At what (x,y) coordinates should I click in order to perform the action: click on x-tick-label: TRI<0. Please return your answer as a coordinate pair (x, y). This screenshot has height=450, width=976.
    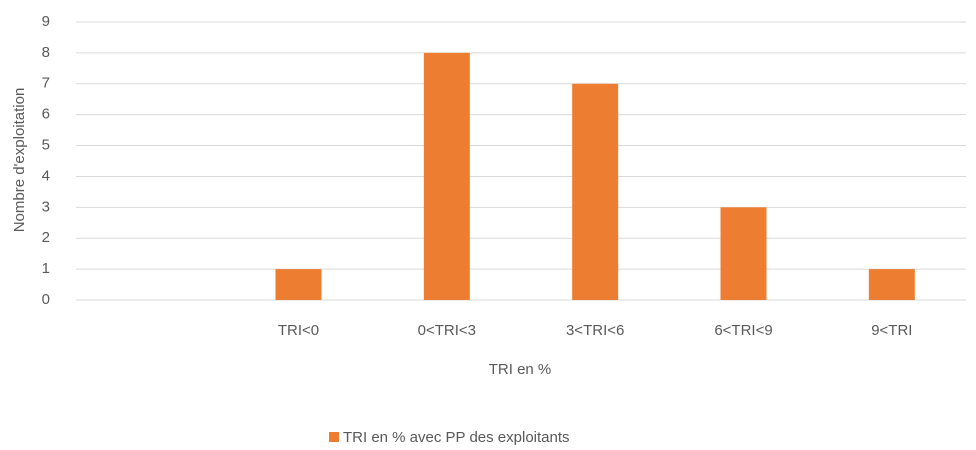
    Looking at the image, I should click on (298, 330).